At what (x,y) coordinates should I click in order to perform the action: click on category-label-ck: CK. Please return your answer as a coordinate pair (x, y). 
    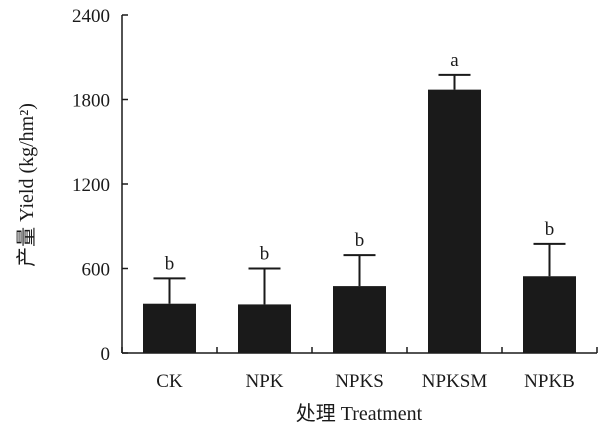
    Looking at the image, I should click on (169, 381).